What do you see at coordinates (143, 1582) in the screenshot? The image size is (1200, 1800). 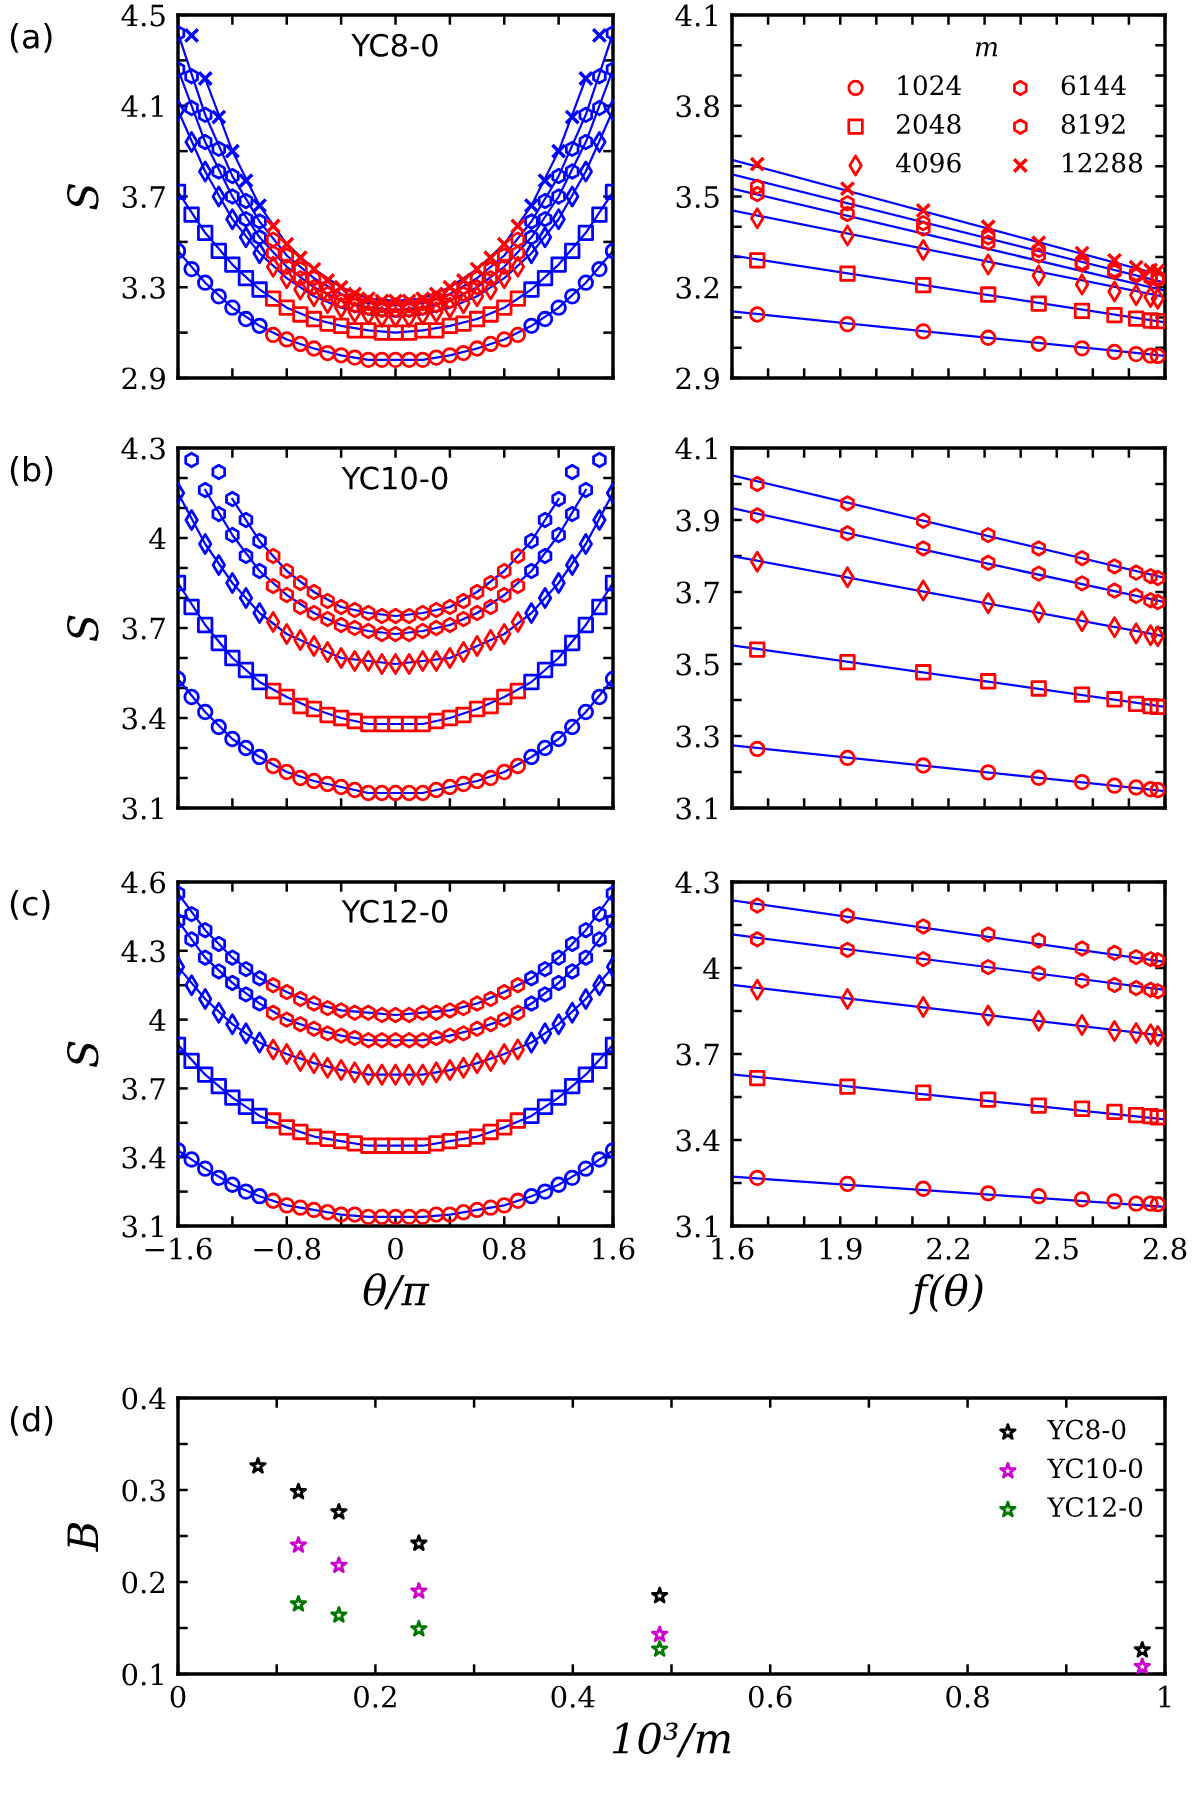 I see `y-tick-label: 0.2` at bounding box center [143, 1582].